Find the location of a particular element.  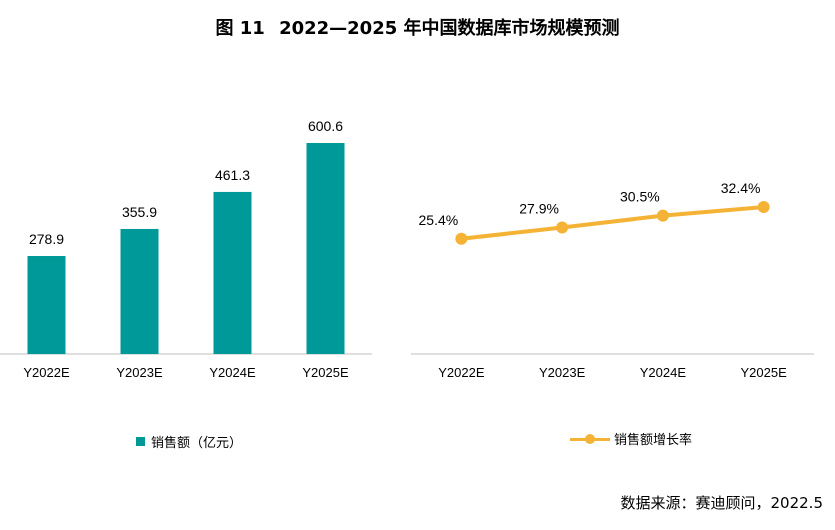

chart-title: 图 11 2022—2025 年中国数据库市场规模预测 is located at coordinates (417, 27).